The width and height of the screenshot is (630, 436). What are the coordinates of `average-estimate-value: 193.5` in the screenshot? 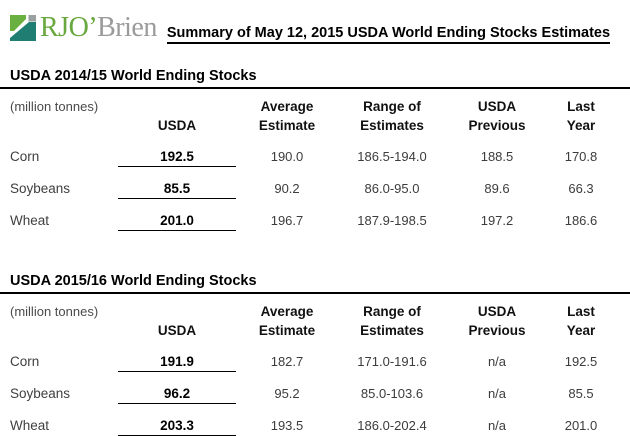 It's located at (287, 425).